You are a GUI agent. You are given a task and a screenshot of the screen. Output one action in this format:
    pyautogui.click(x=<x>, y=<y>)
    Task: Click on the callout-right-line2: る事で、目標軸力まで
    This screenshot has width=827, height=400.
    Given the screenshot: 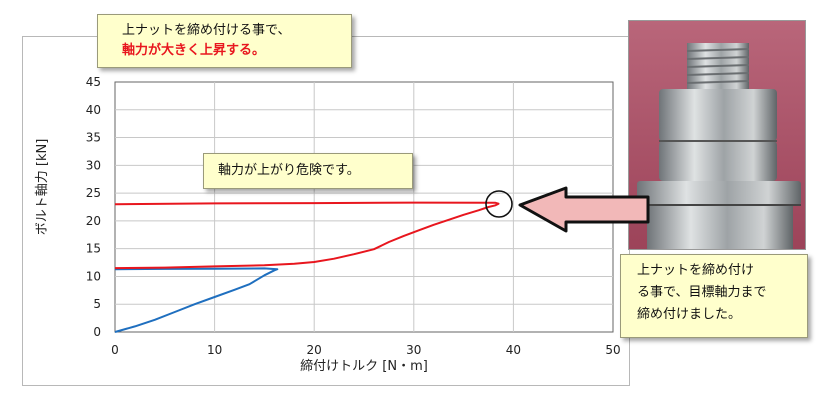 What is the action you would take?
    pyautogui.click(x=702, y=292)
    